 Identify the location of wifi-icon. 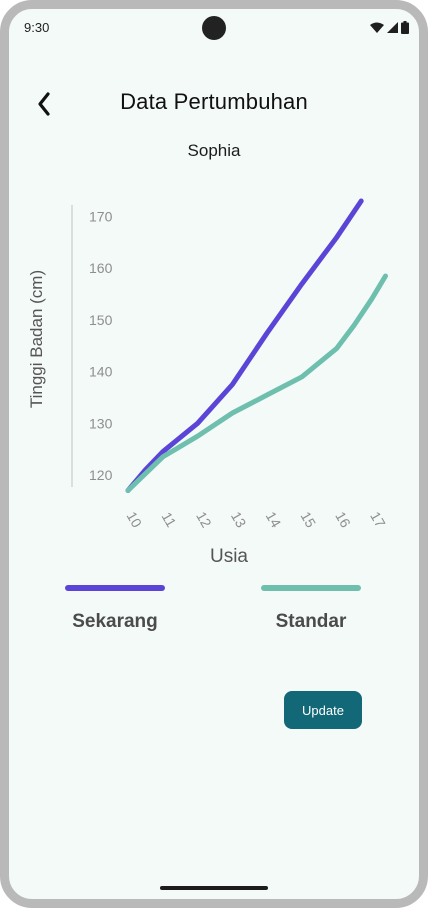
(377, 27).